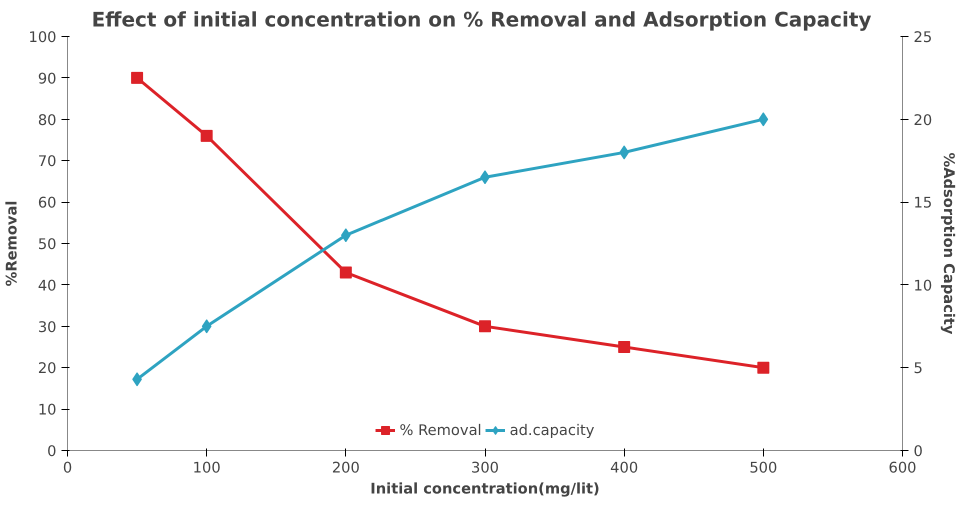 This screenshot has width=973, height=516. What do you see at coordinates (67, 468) in the screenshot?
I see `x-tick-label: 0` at bounding box center [67, 468].